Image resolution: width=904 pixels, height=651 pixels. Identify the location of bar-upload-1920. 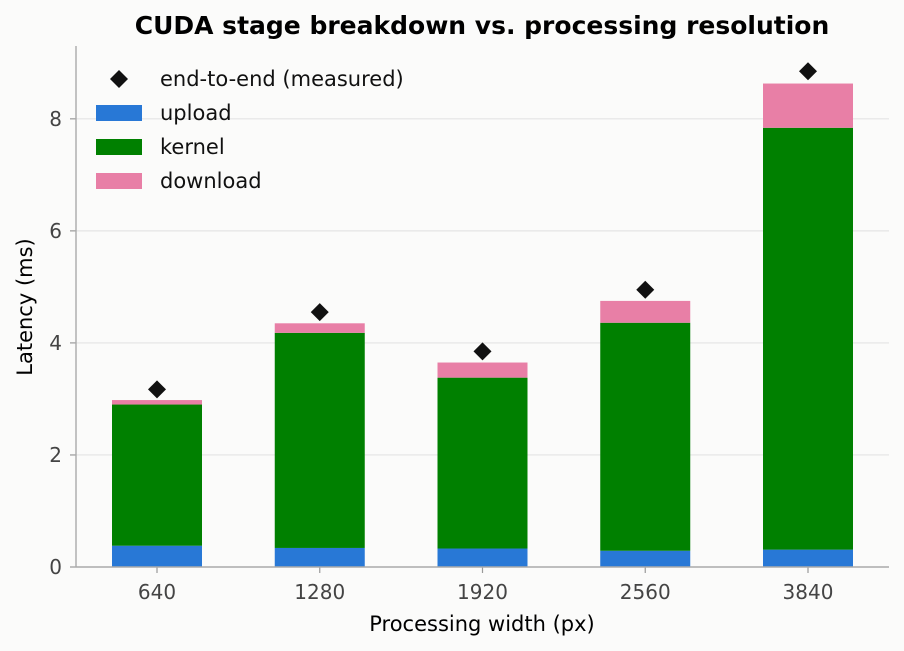
(482, 557).